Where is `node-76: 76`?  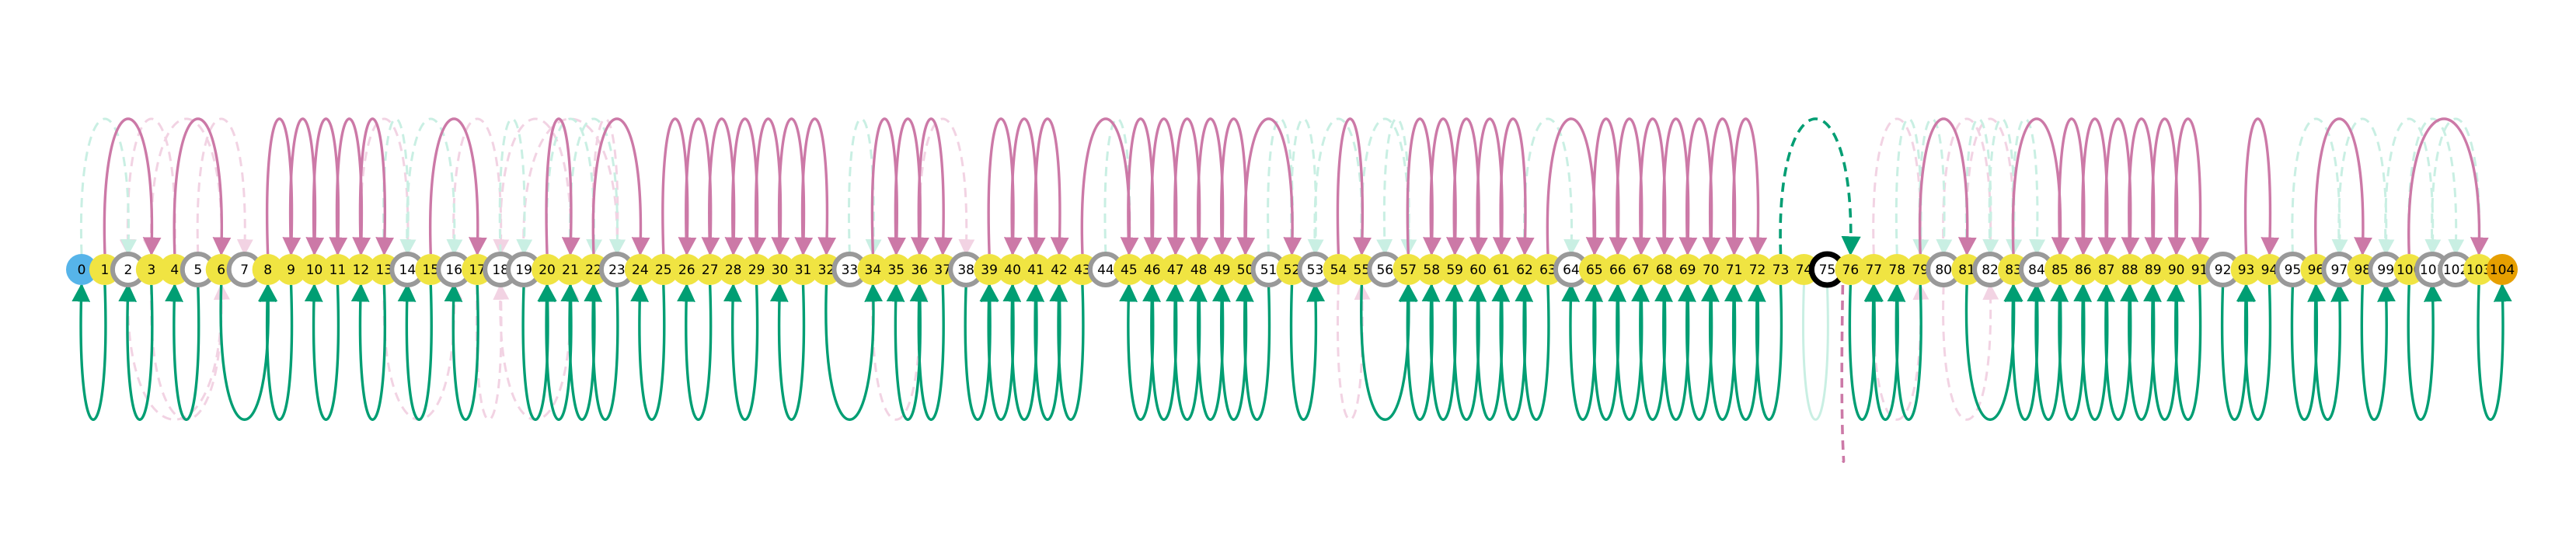 node-76: 76 is located at coordinates (1851, 269).